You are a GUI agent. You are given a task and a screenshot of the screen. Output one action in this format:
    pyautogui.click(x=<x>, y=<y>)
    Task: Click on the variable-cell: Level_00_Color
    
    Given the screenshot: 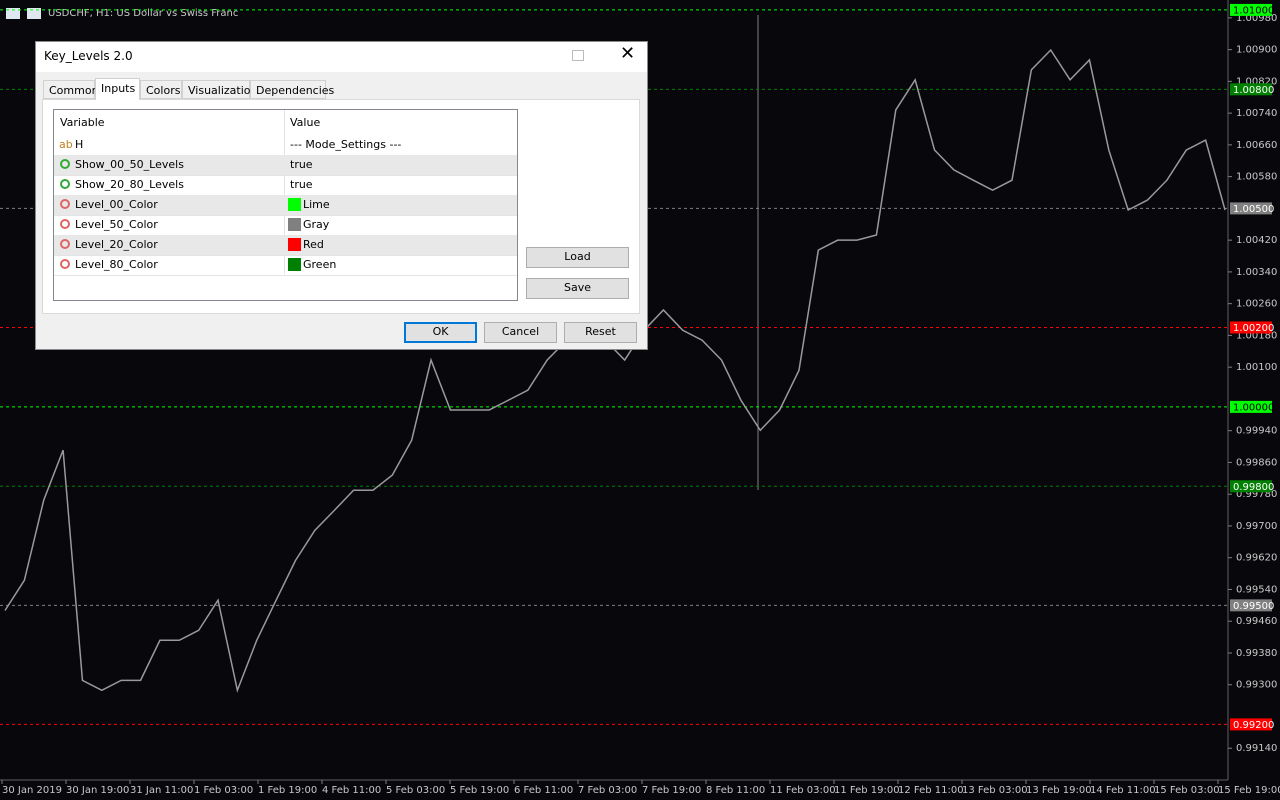 What is the action you would take?
    pyautogui.click(x=116, y=204)
    